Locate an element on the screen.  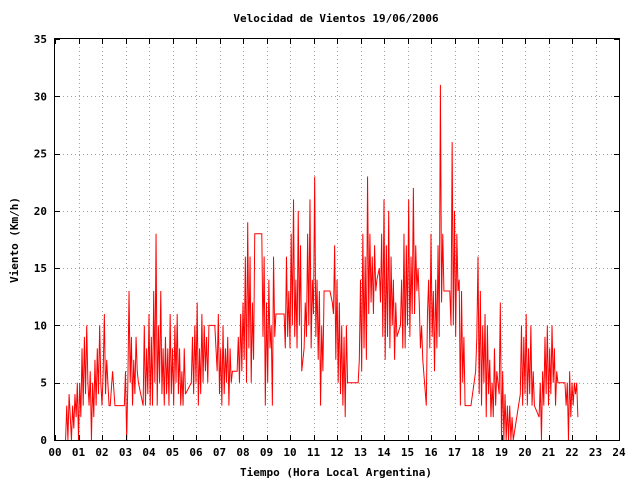
y-axis-label: Viento (Km/h) is located at coordinates (14, 240).